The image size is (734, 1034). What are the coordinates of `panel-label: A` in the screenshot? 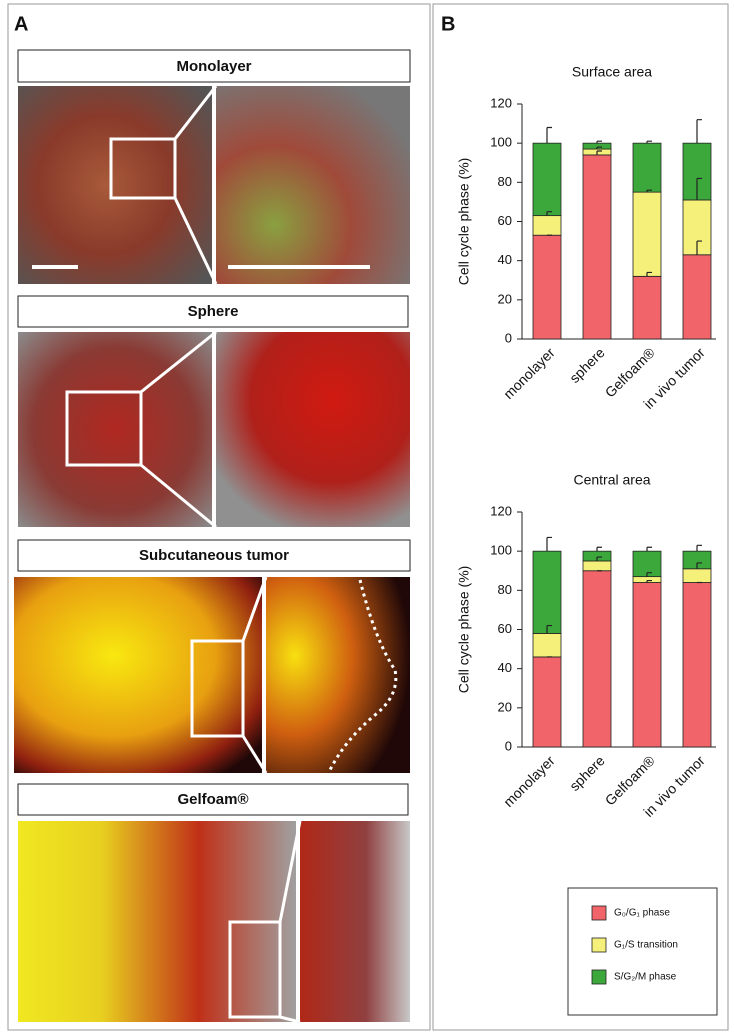 It's located at (21, 24).